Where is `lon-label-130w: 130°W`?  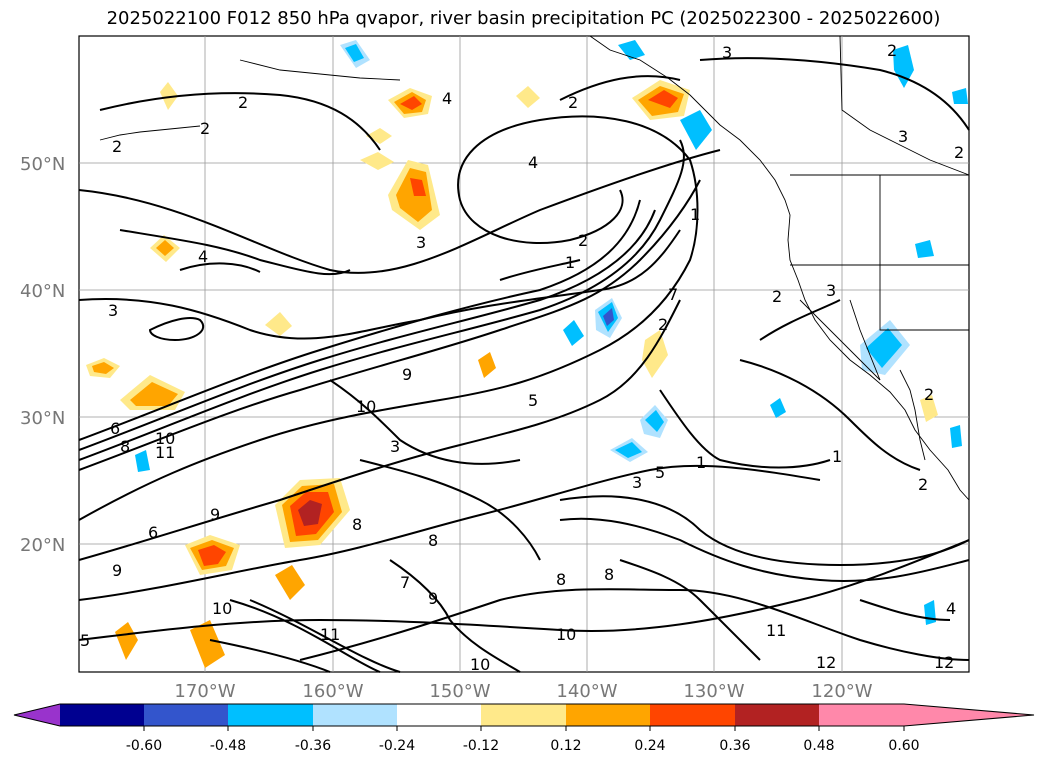 lon-label-130w: 130°W is located at coordinates (713, 691).